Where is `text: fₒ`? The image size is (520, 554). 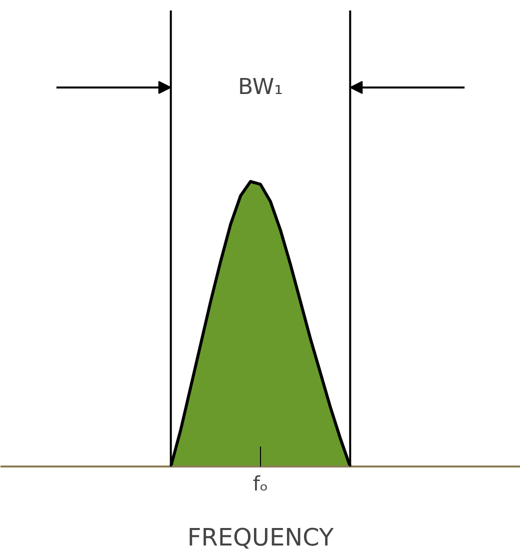 text: fₒ is located at coordinates (260, 484).